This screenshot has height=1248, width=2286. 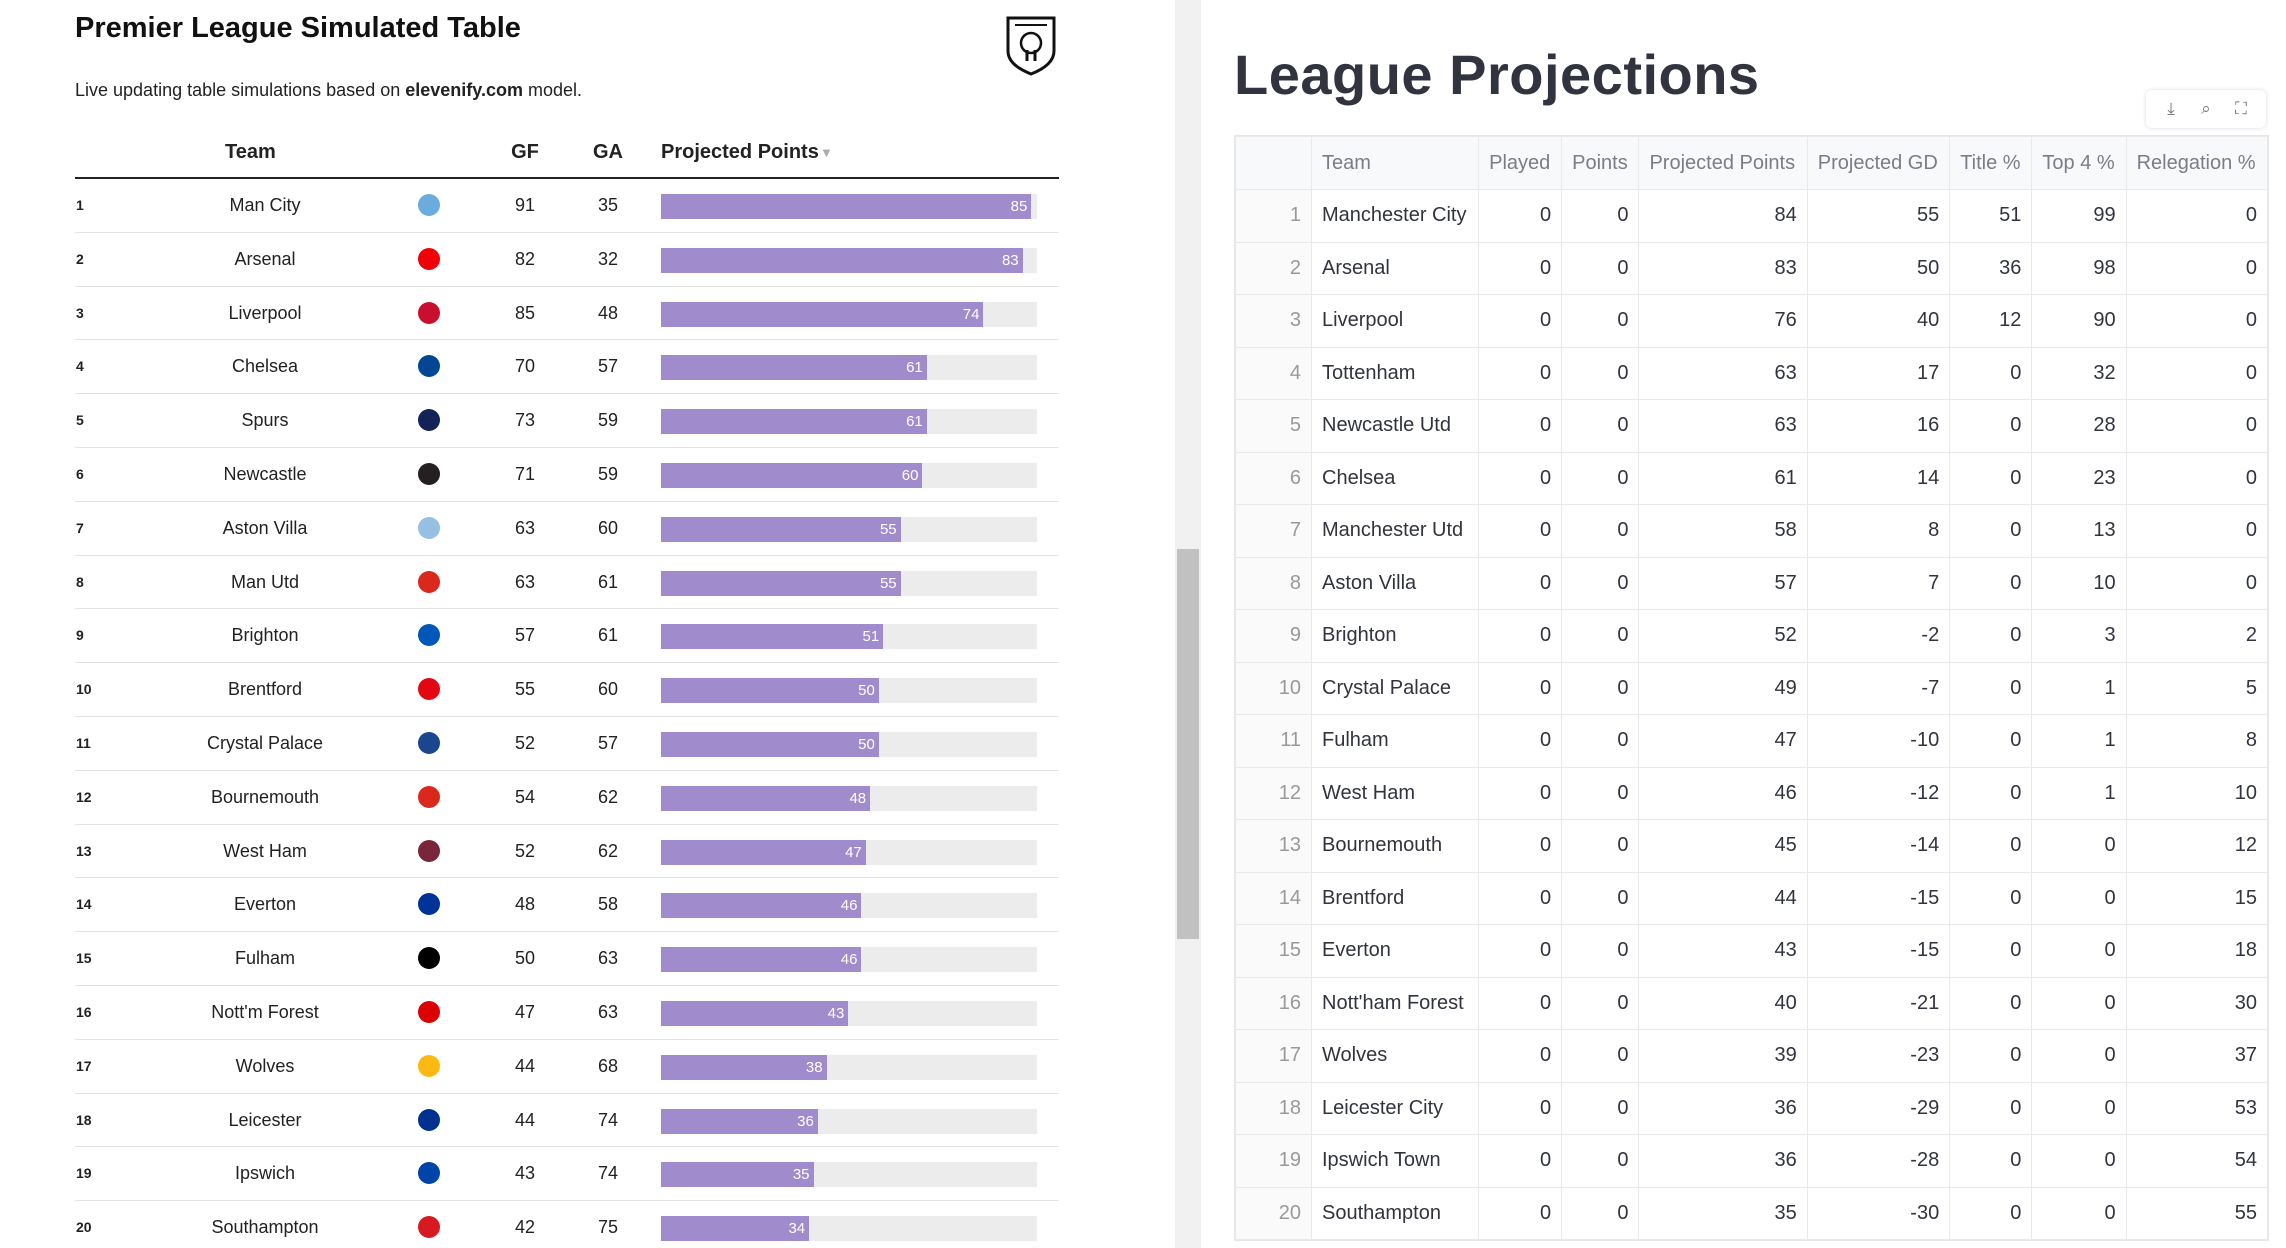 What do you see at coordinates (2079, 531) in the screenshot?
I see `table-cell: 13` at bounding box center [2079, 531].